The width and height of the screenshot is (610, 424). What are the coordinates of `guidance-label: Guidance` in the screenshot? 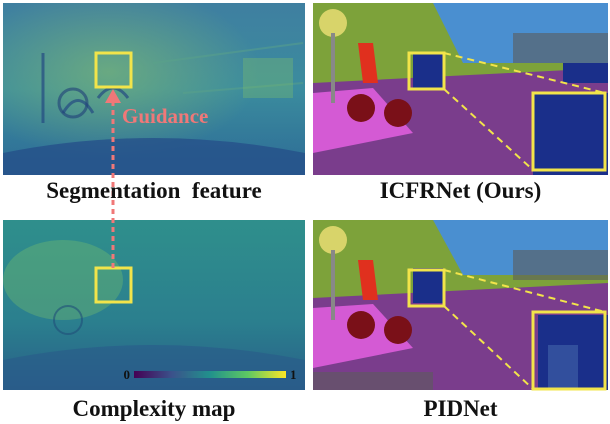 It's located at (165, 116).